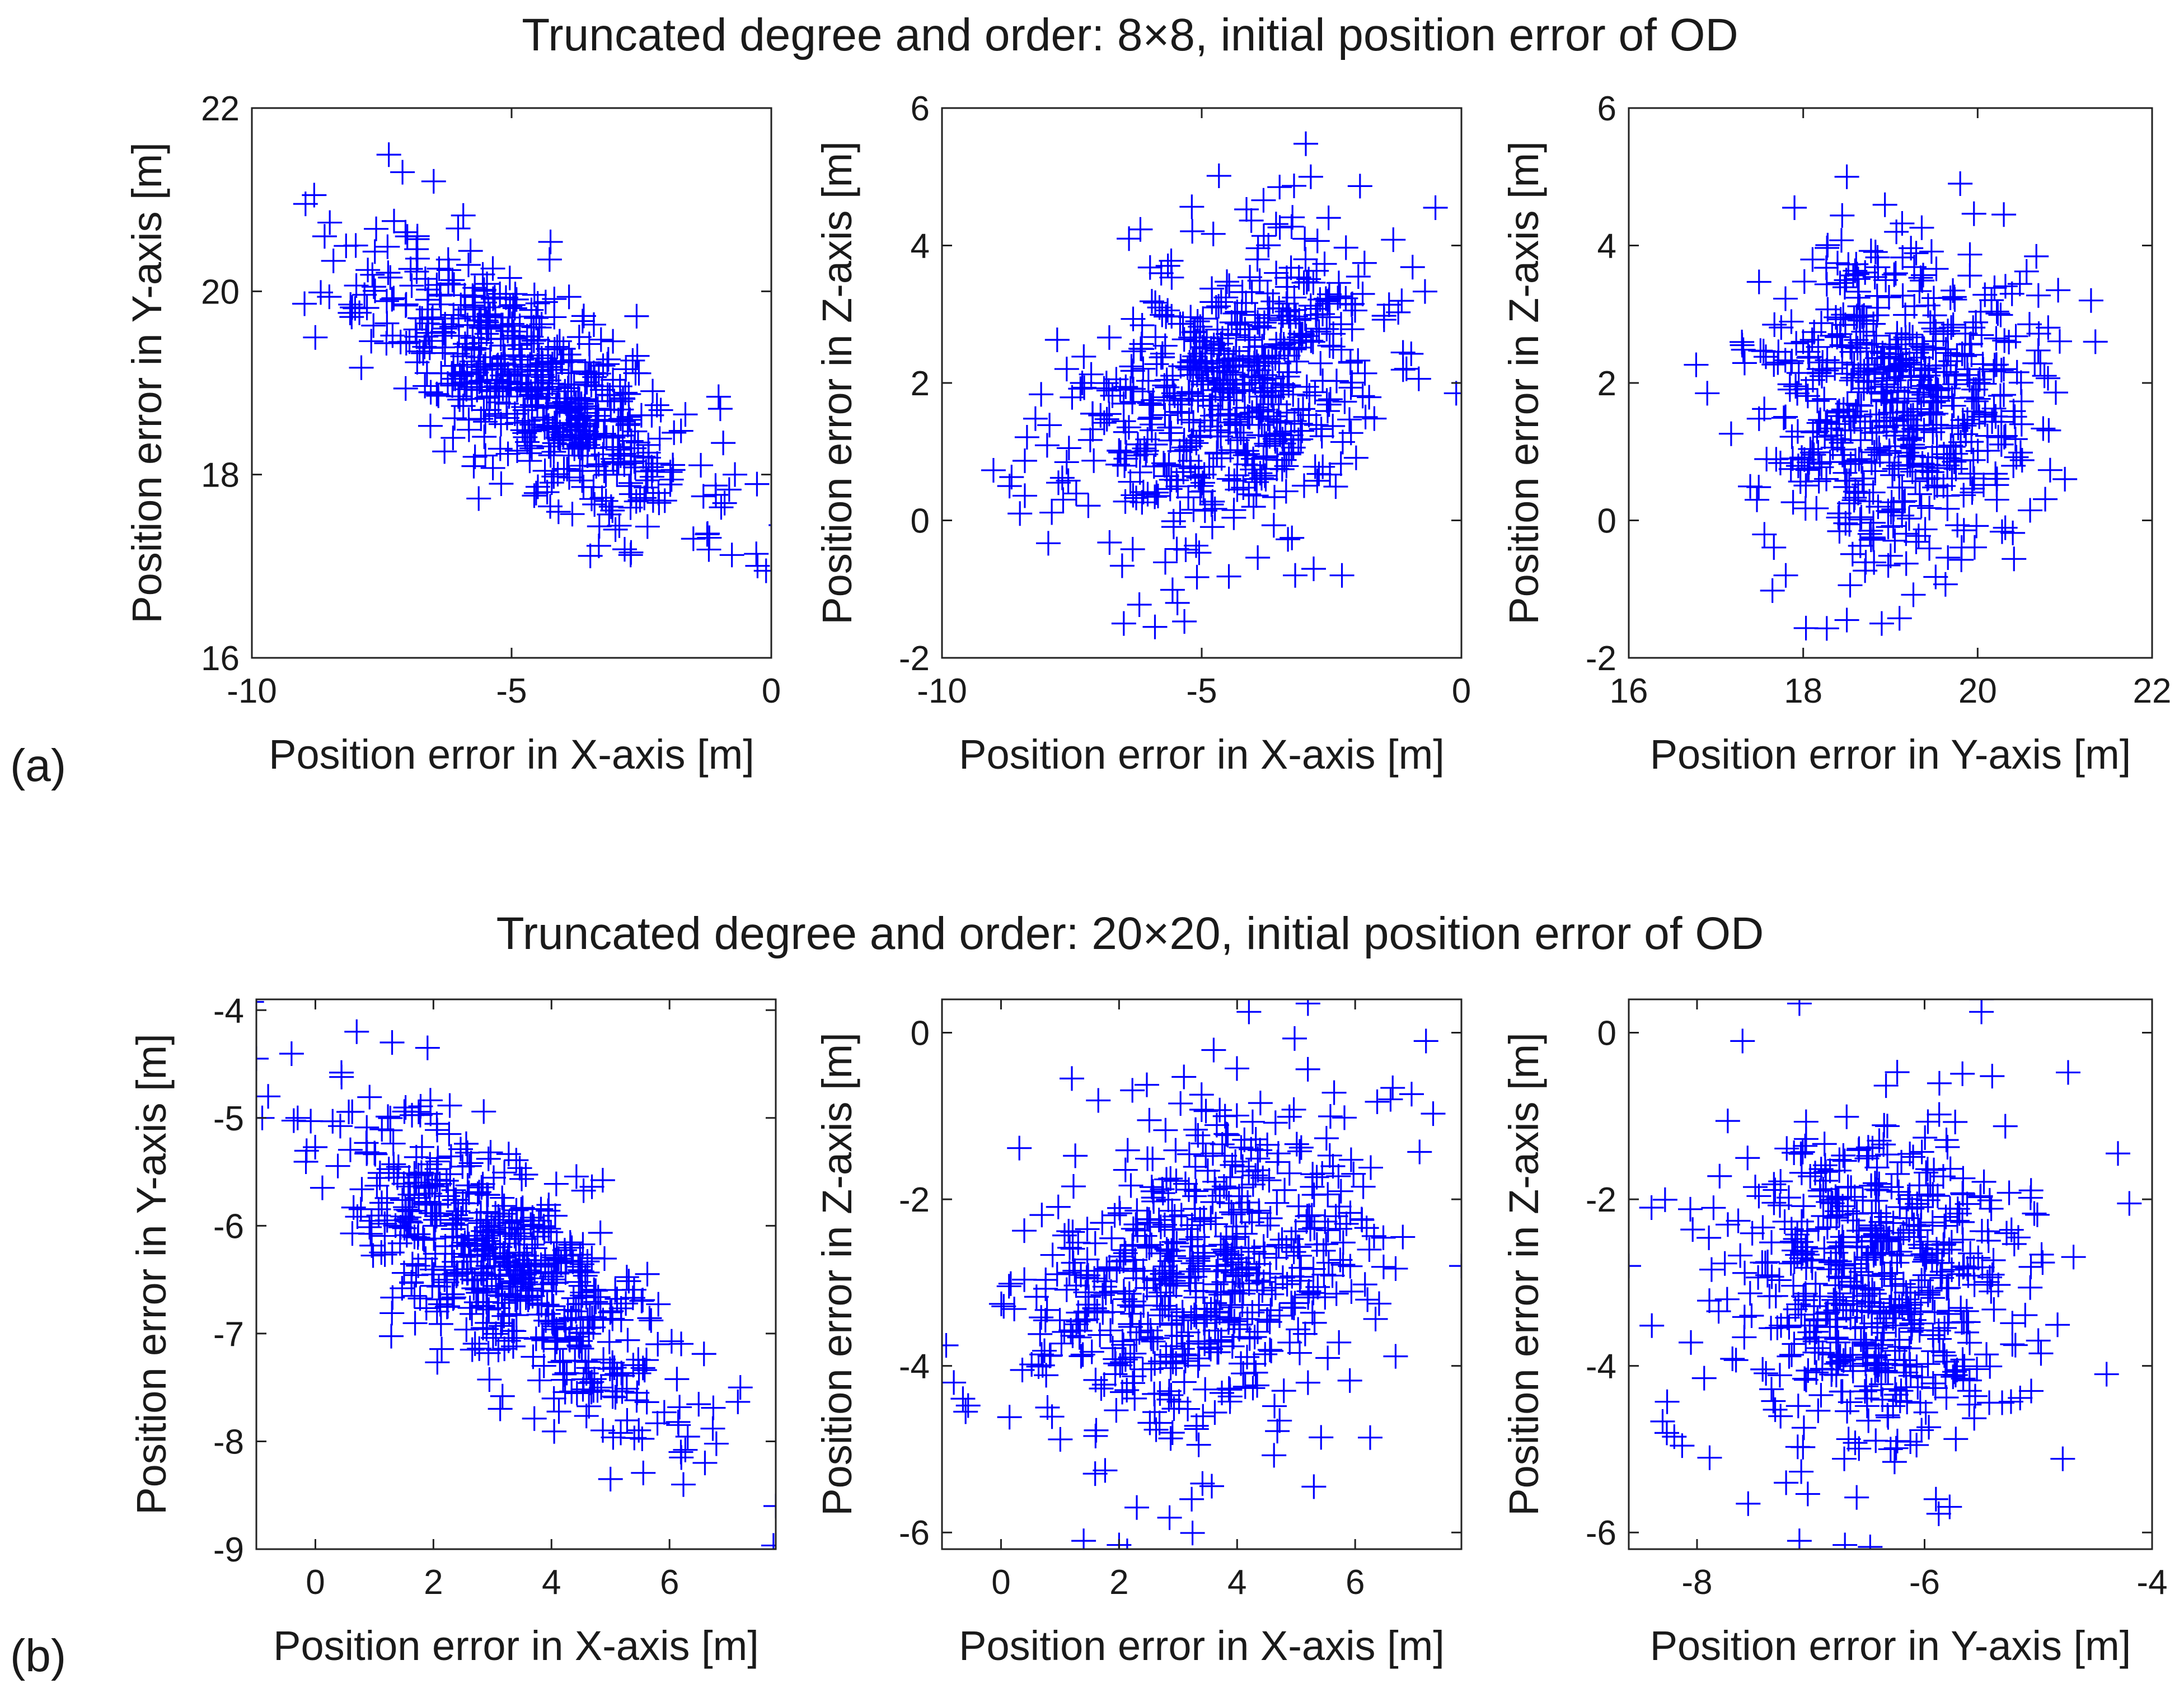  What do you see at coordinates (1977, 691) in the screenshot?
I see `x-tick-label: 20` at bounding box center [1977, 691].